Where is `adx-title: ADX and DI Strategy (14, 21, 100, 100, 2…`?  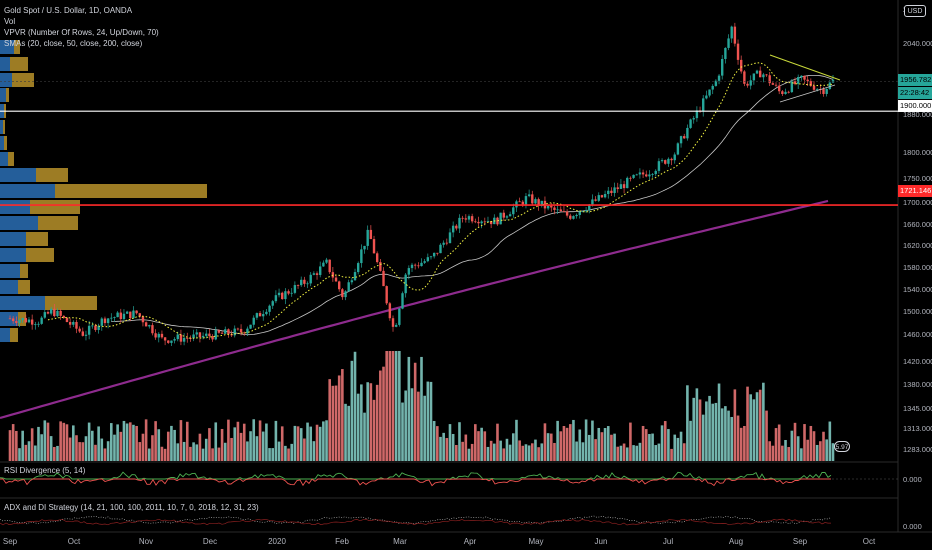 adx-title: ADX and DI Strategy (14, 21, 100, 100, 2… is located at coordinates (131, 507).